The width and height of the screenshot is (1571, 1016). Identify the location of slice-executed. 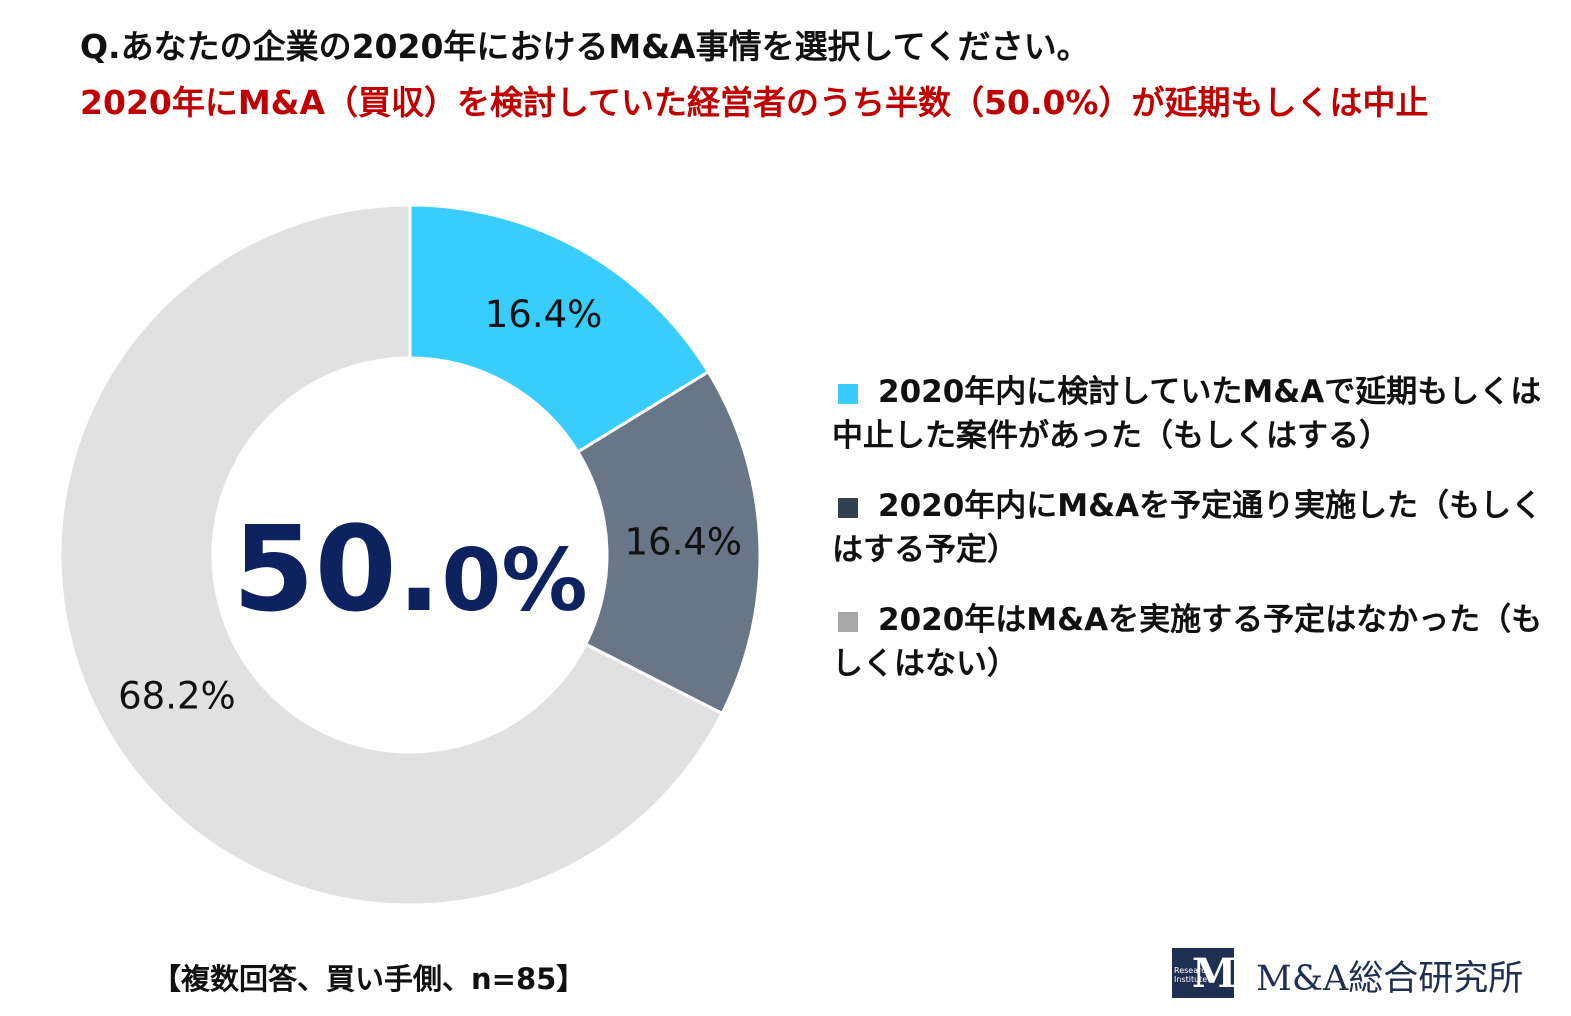
(668, 542).